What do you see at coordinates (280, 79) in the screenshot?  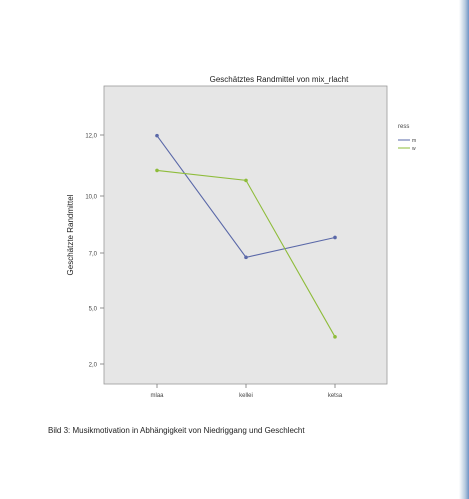 I see `chart-title: Geschätztes Randmittel von mix_rlacht` at bounding box center [280, 79].